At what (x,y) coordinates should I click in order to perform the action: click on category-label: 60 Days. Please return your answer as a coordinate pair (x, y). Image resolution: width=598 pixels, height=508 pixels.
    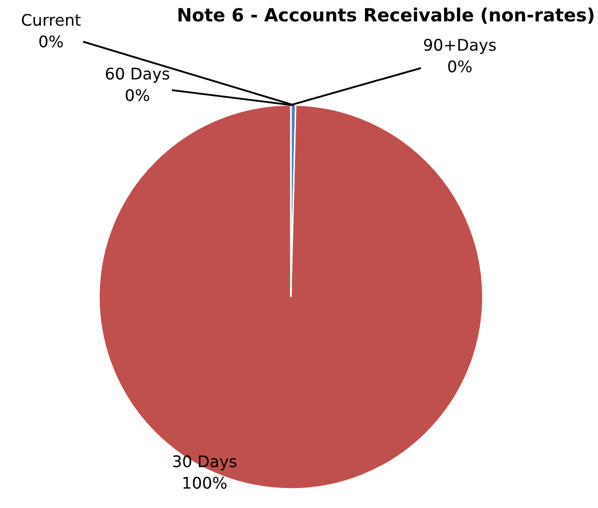
    Looking at the image, I should click on (138, 75).